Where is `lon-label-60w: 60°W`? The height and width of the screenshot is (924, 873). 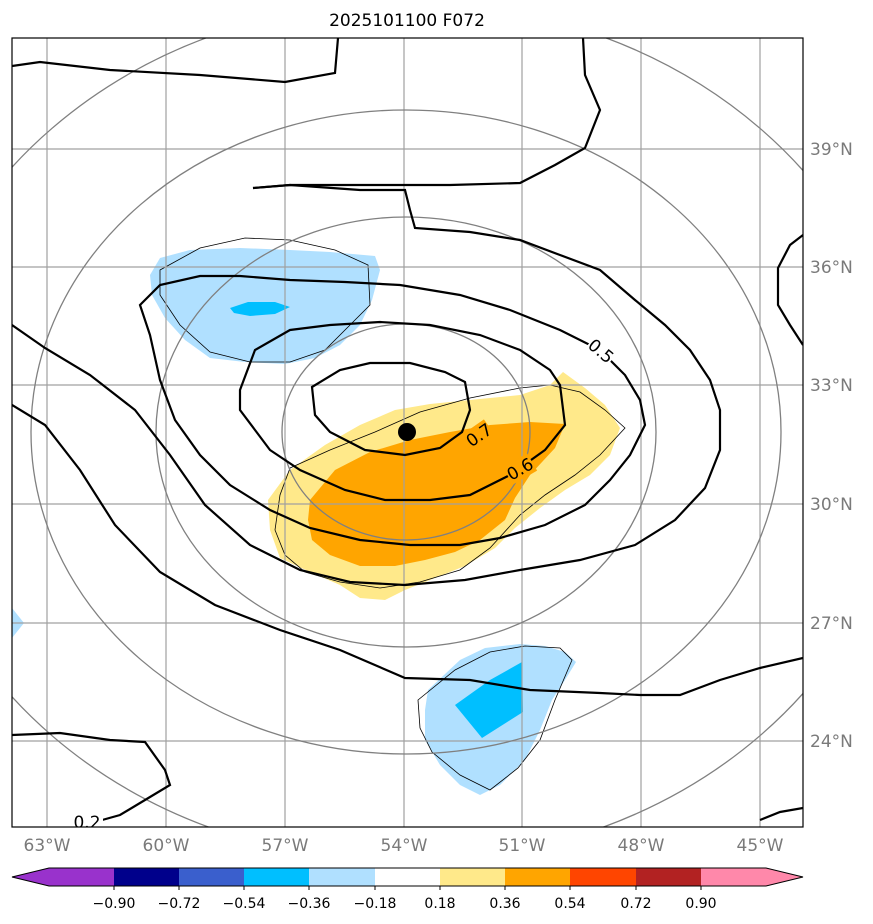 lon-label-60w: 60°W is located at coordinates (166, 846).